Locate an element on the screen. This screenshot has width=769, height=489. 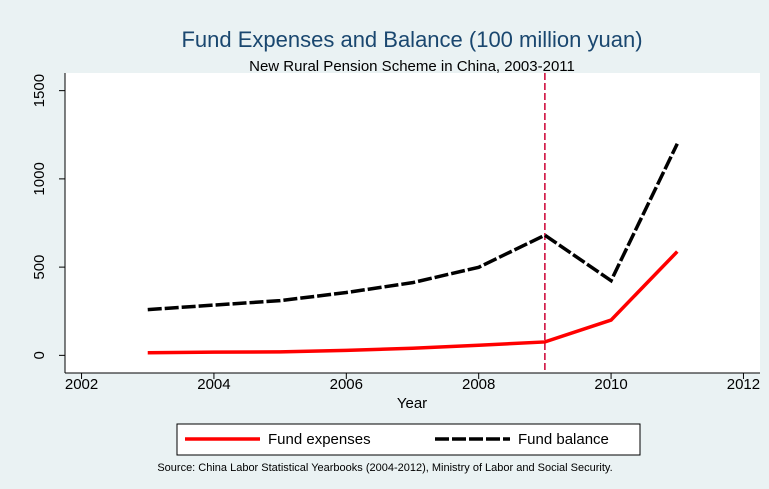
x-tick-label: 2002 is located at coordinates (81, 384).